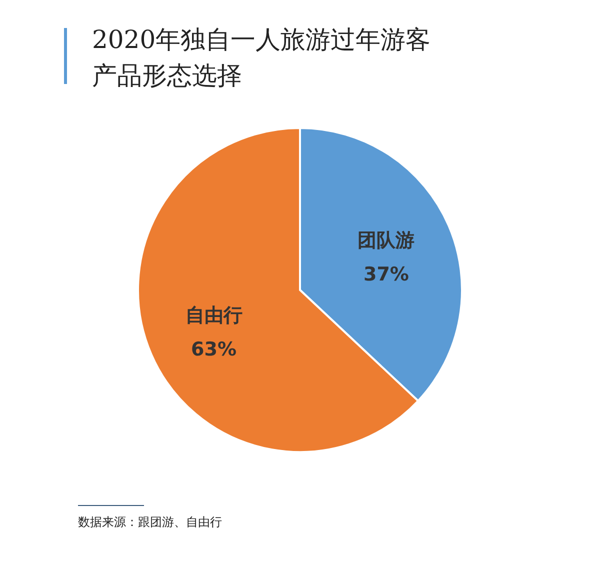 Image resolution: width=600 pixels, height=567 pixels. What do you see at coordinates (214, 349) in the screenshot?
I see `data-label: 63%` at bounding box center [214, 349].